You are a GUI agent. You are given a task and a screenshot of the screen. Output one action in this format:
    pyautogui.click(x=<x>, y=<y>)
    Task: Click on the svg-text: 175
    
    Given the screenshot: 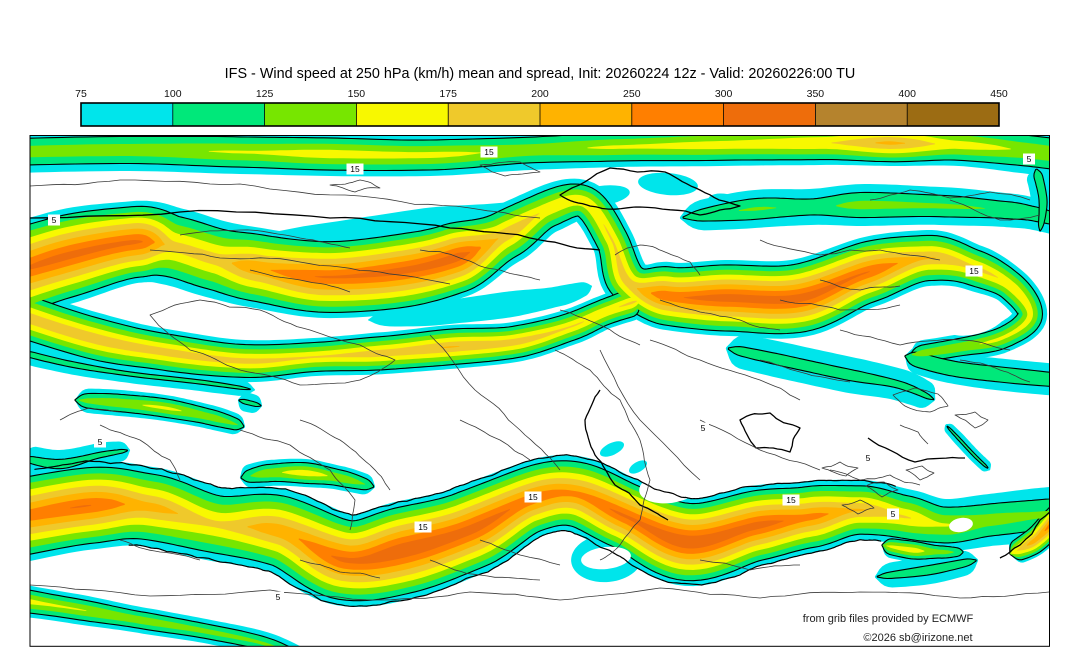 What is the action you would take?
    pyautogui.click(x=448, y=94)
    